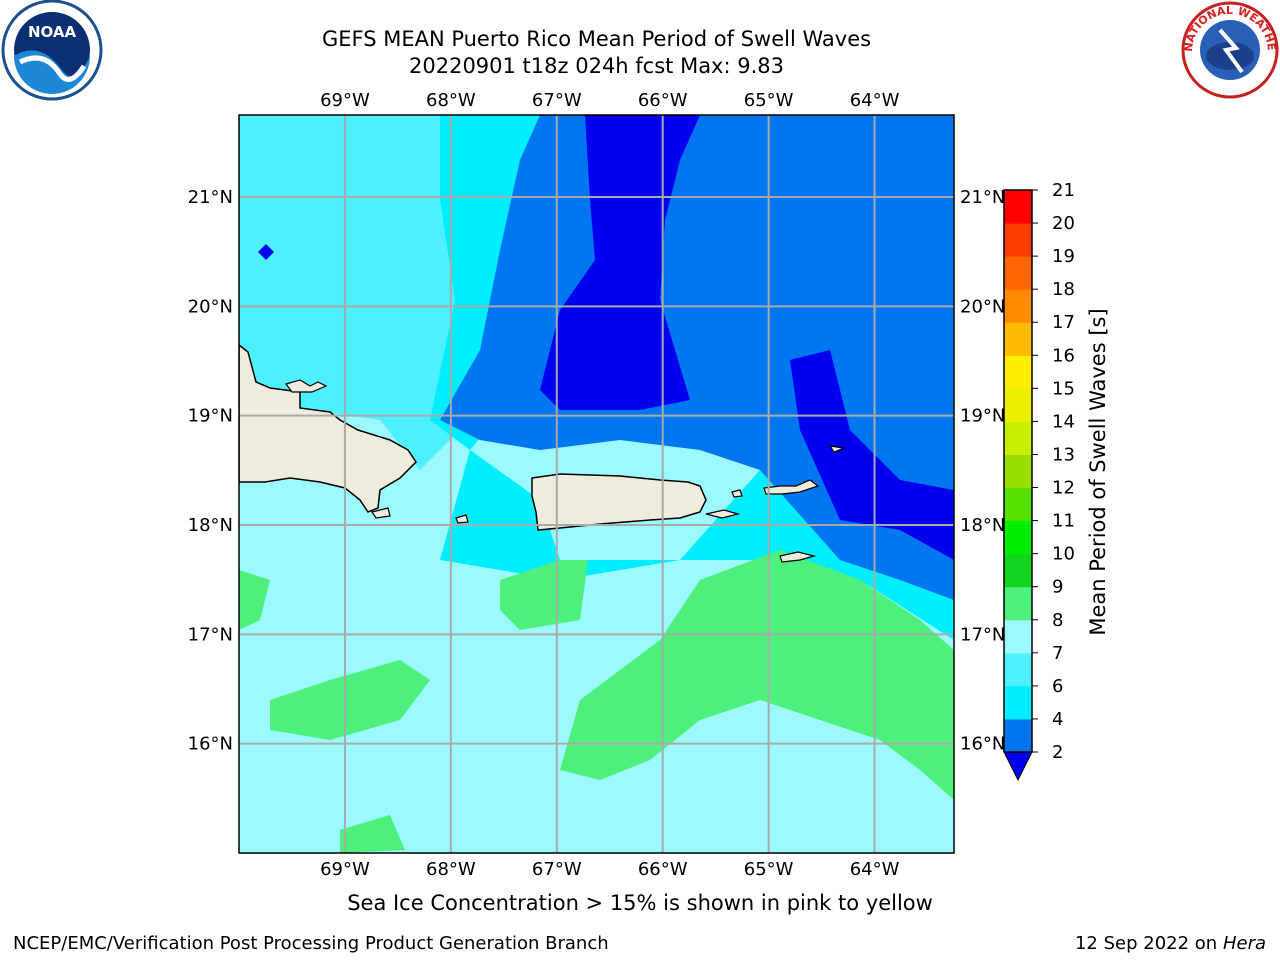 The height and width of the screenshot is (960, 1280). Describe the element at coordinates (1063, 190) in the screenshot. I see `colorbar-tick-label: 21` at that location.